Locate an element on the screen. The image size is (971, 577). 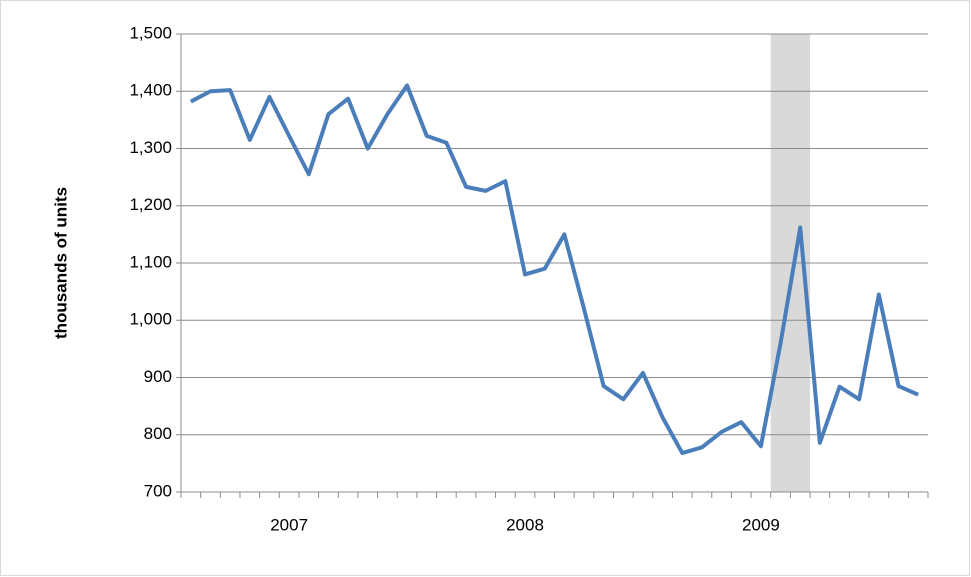
y-axis-title: thousands of units is located at coordinates (60, 263).